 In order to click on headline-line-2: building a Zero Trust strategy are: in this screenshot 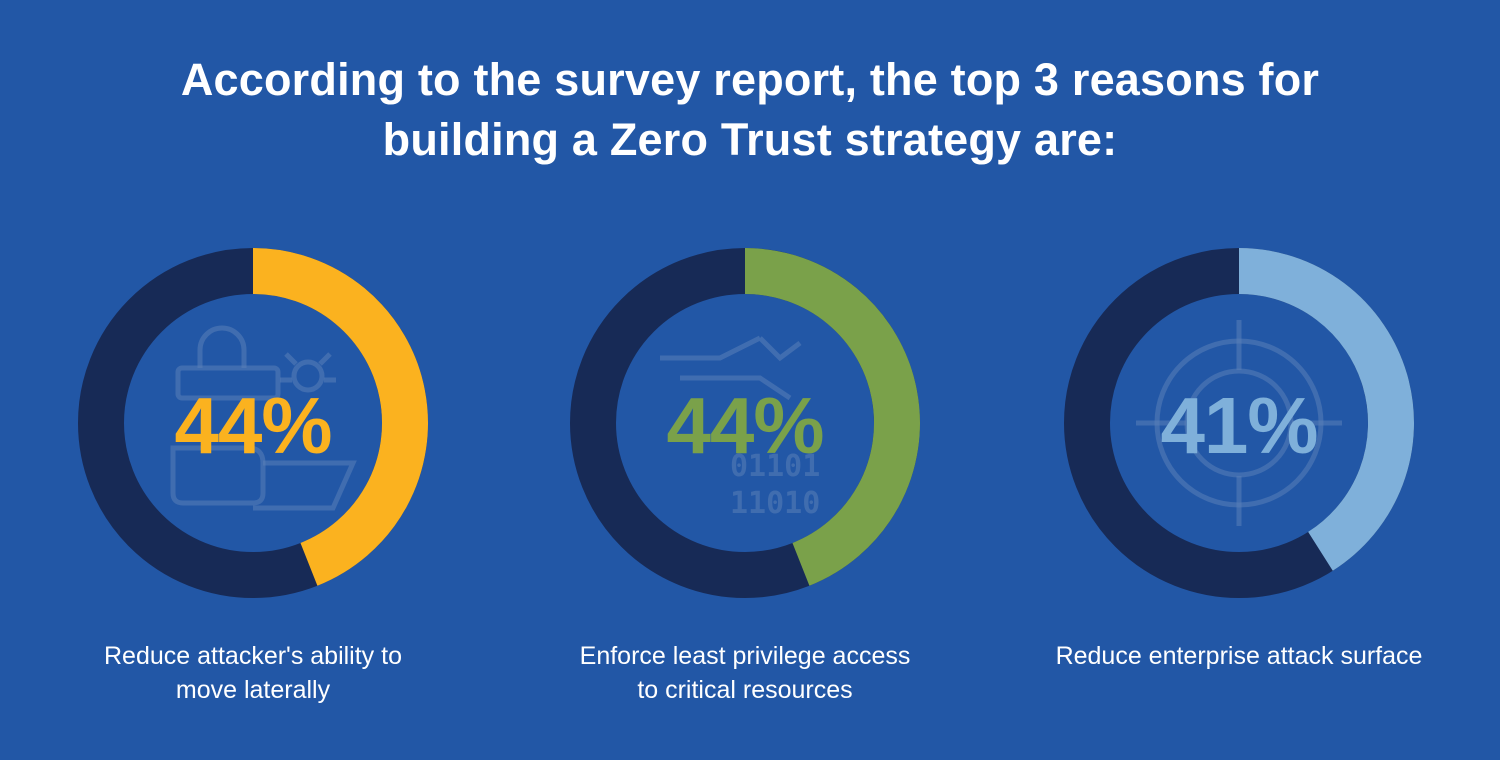, I will do `click(750, 139)`.